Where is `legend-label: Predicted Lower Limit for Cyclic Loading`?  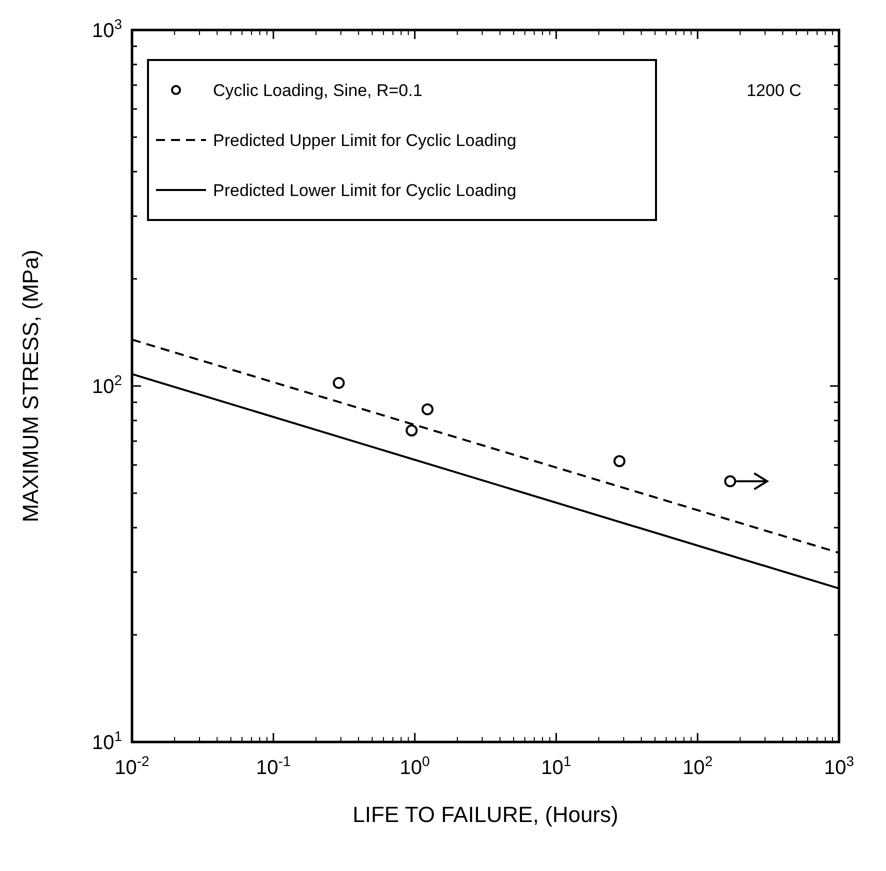
legend-label: Predicted Lower Limit for Cyclic Loading is located at coordinates (364, 190).